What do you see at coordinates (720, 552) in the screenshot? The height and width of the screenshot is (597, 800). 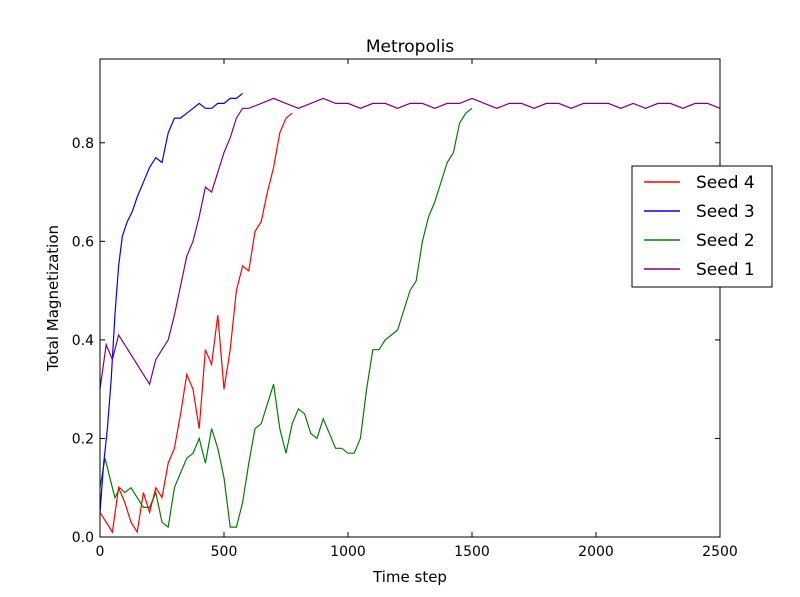 I see `x-tick-label: 2500` at bounding box center [720, 552].